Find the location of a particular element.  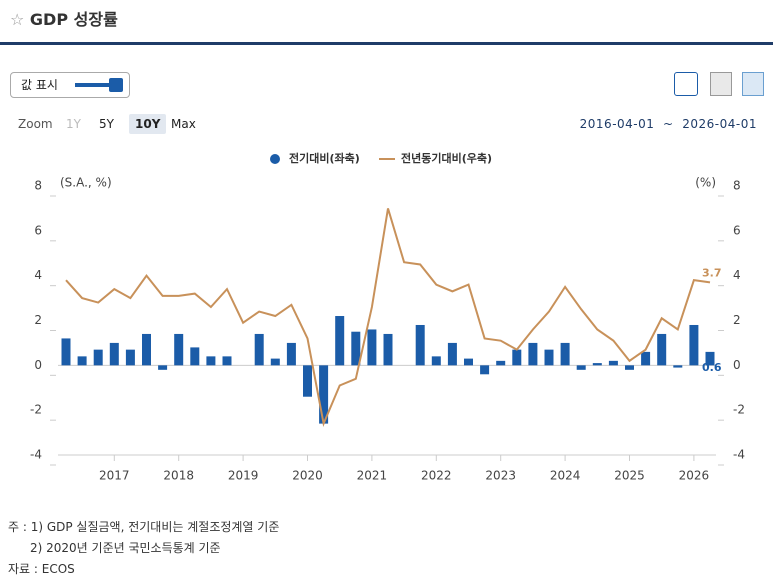

header-rule is located at coordinates (386, 43).